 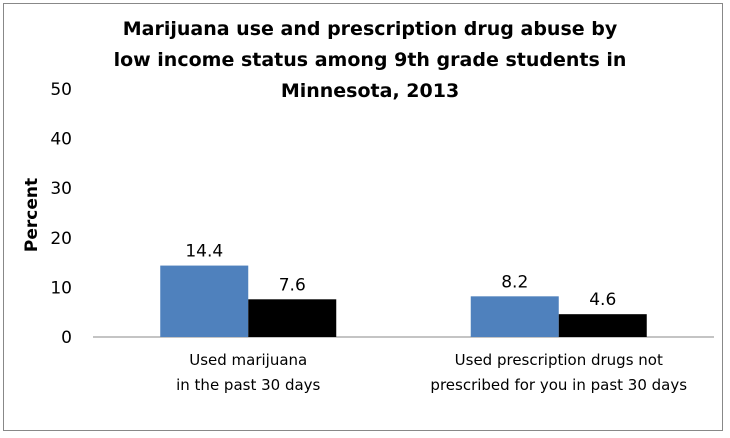 I want to click on x-category-label: Used marijuana, so click(x=248, y=360).